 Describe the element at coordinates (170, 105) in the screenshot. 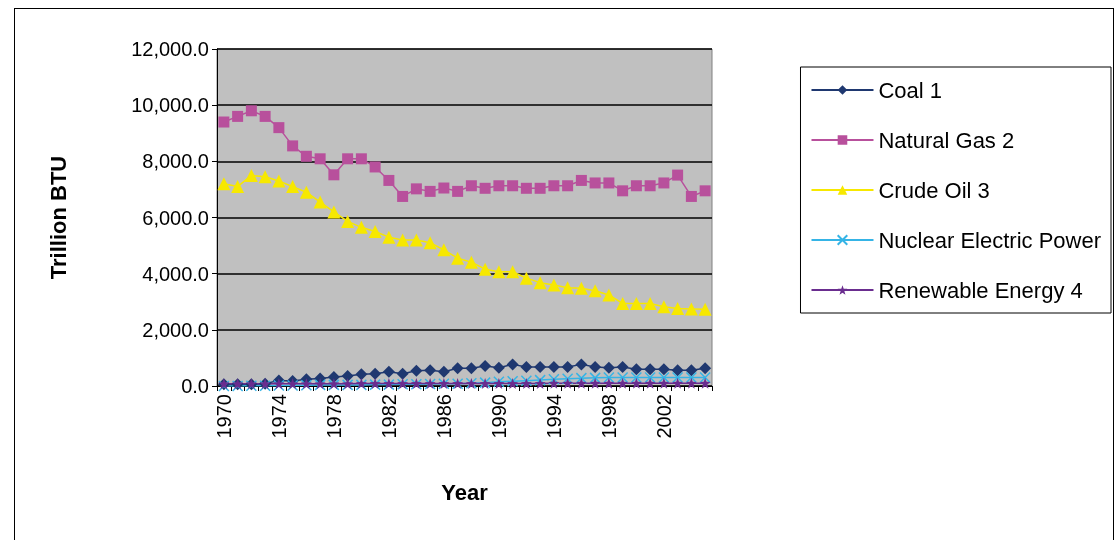

I see `y-tick-label: 10,000.0` at that location.